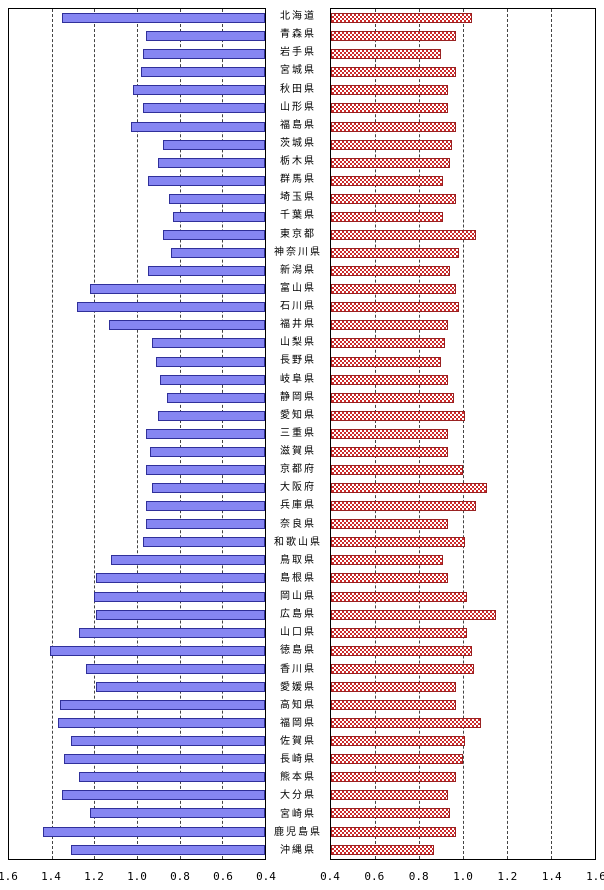 This screenshot has height=890, width=604. What do you see at coordinates (298, 597) in the screenshot?
I see `prefecture-label: 岡山県` at bounding box center [298, 597].